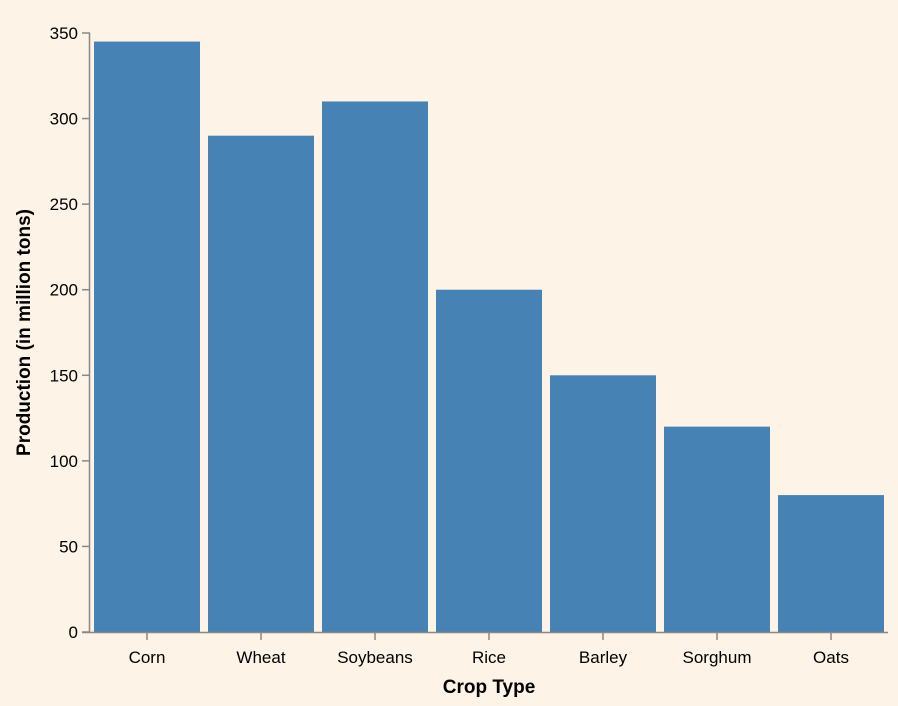 The height and width of the screenshot is (706, 898). I want to click on y-tick-label: 350, so click(64, 33).